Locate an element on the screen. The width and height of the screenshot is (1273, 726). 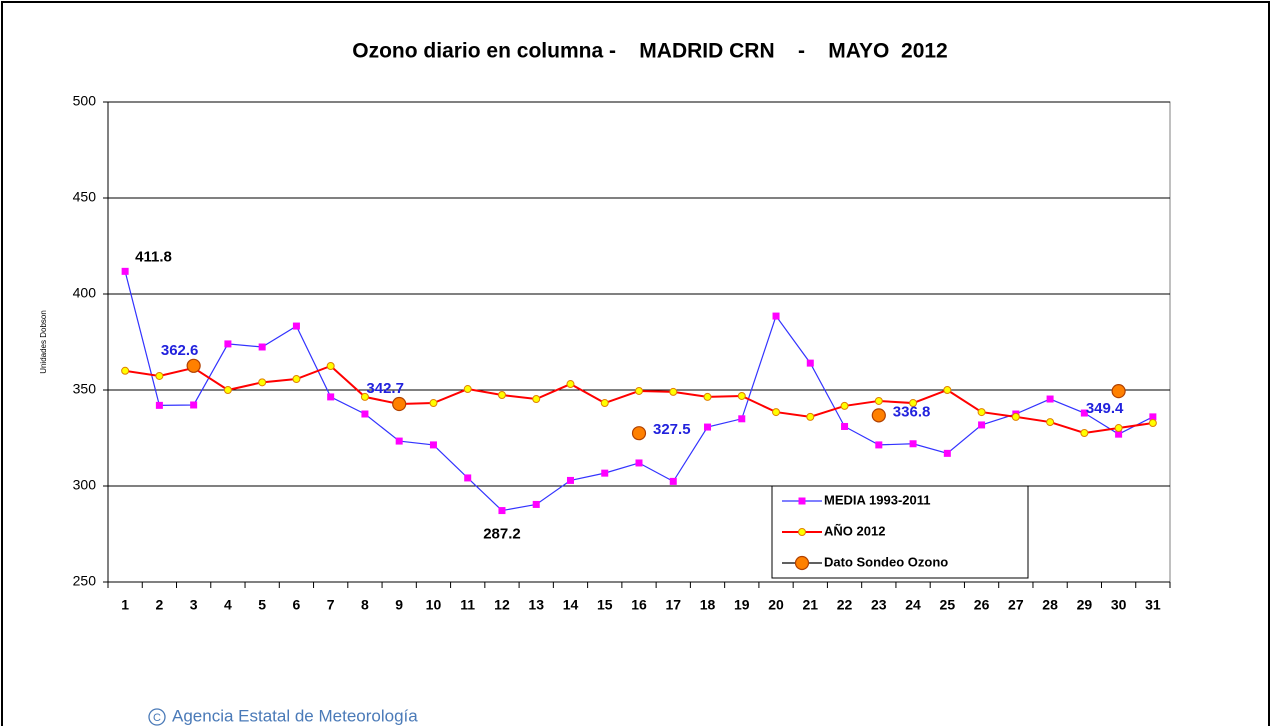
x-tick-label: 8 is located at coordinates (365, 605).